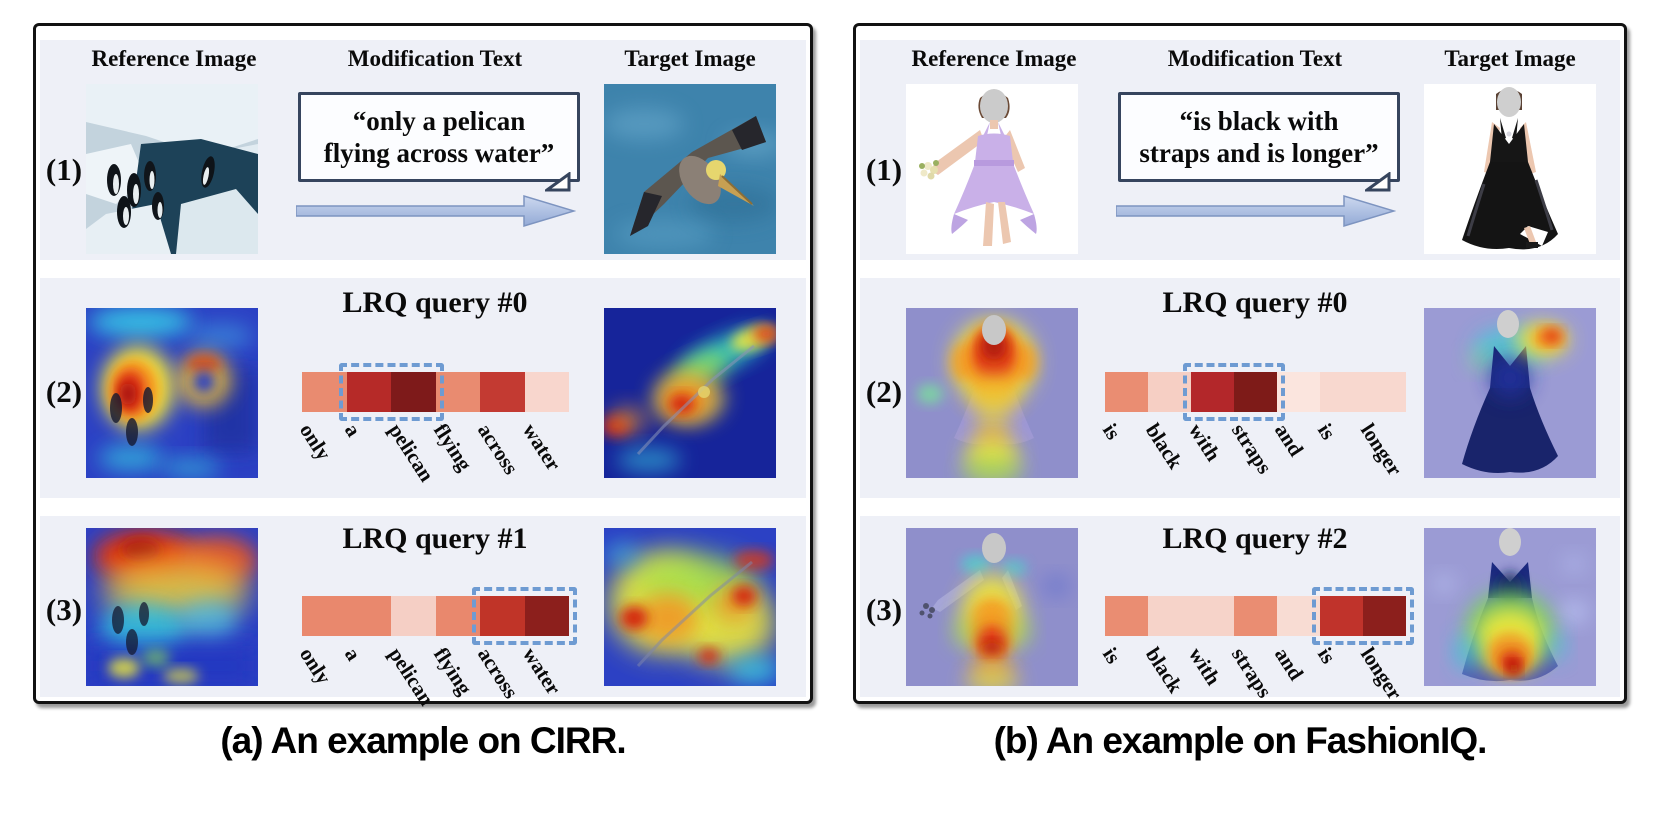  I want to click on penguins-heatmap-query0, so click(172, 393).